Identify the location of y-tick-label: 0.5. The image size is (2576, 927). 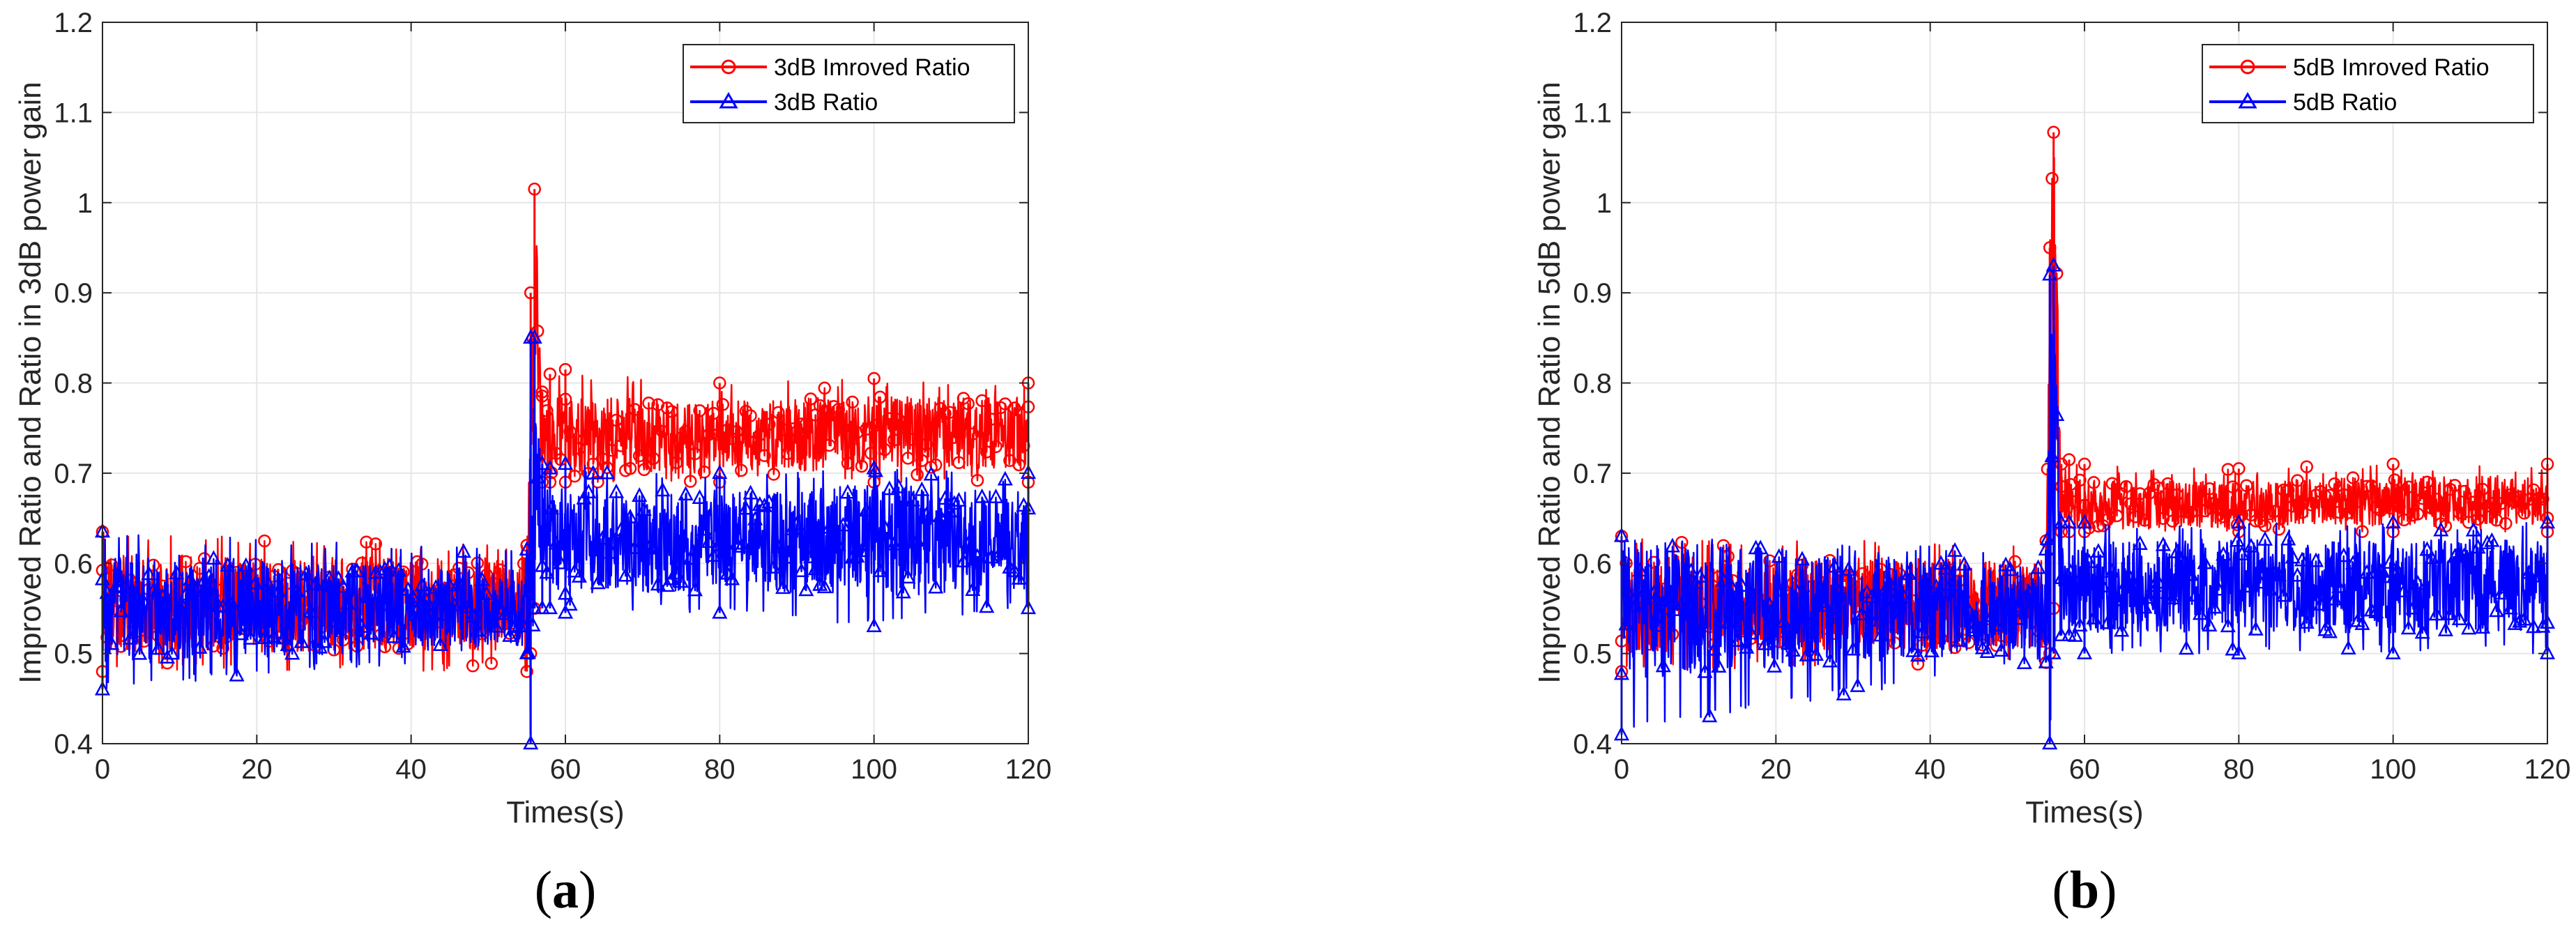
(1592, 654).